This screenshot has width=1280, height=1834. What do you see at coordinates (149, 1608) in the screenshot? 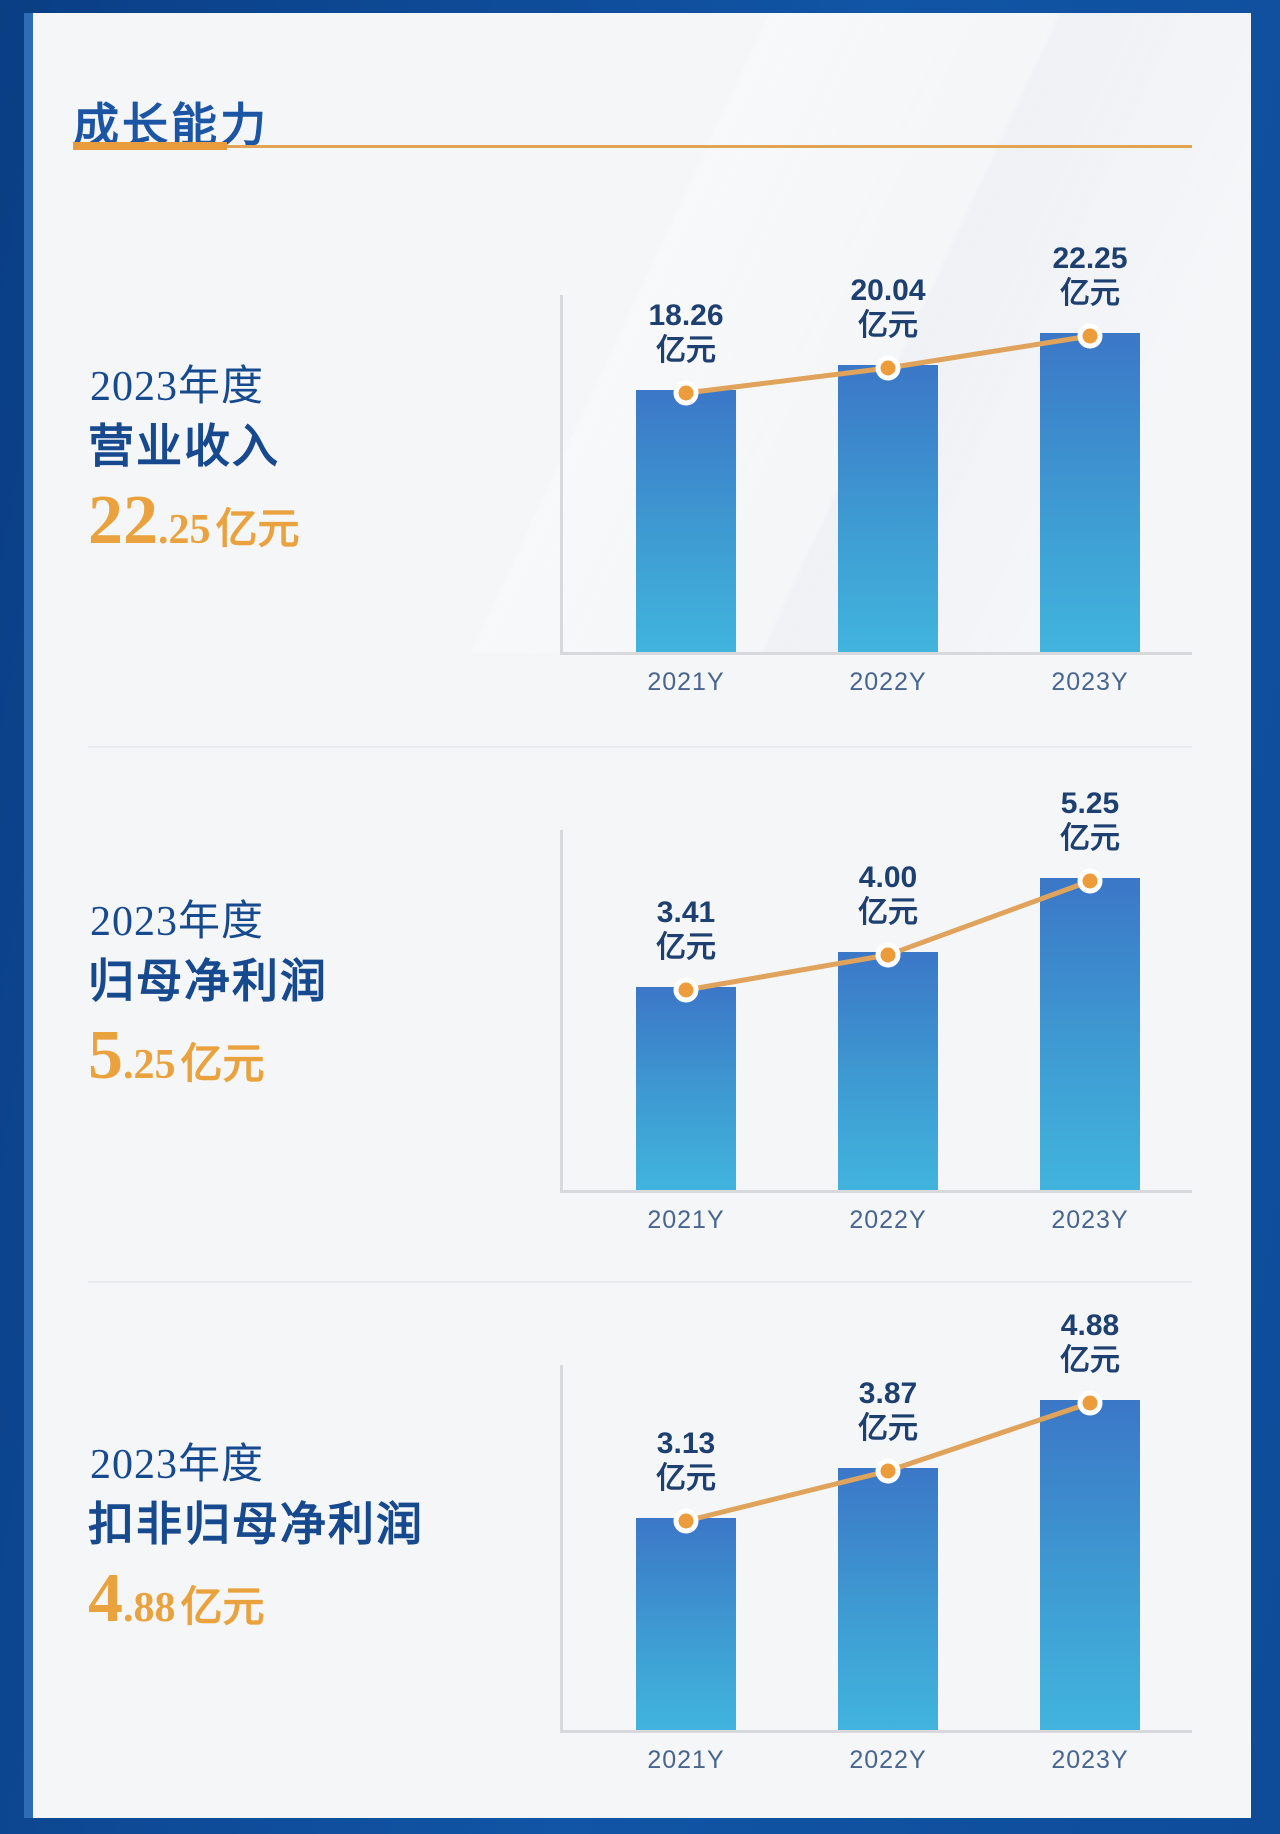
I see `deducted-highlight-dec: .88` at bounding box center [149, 1608].